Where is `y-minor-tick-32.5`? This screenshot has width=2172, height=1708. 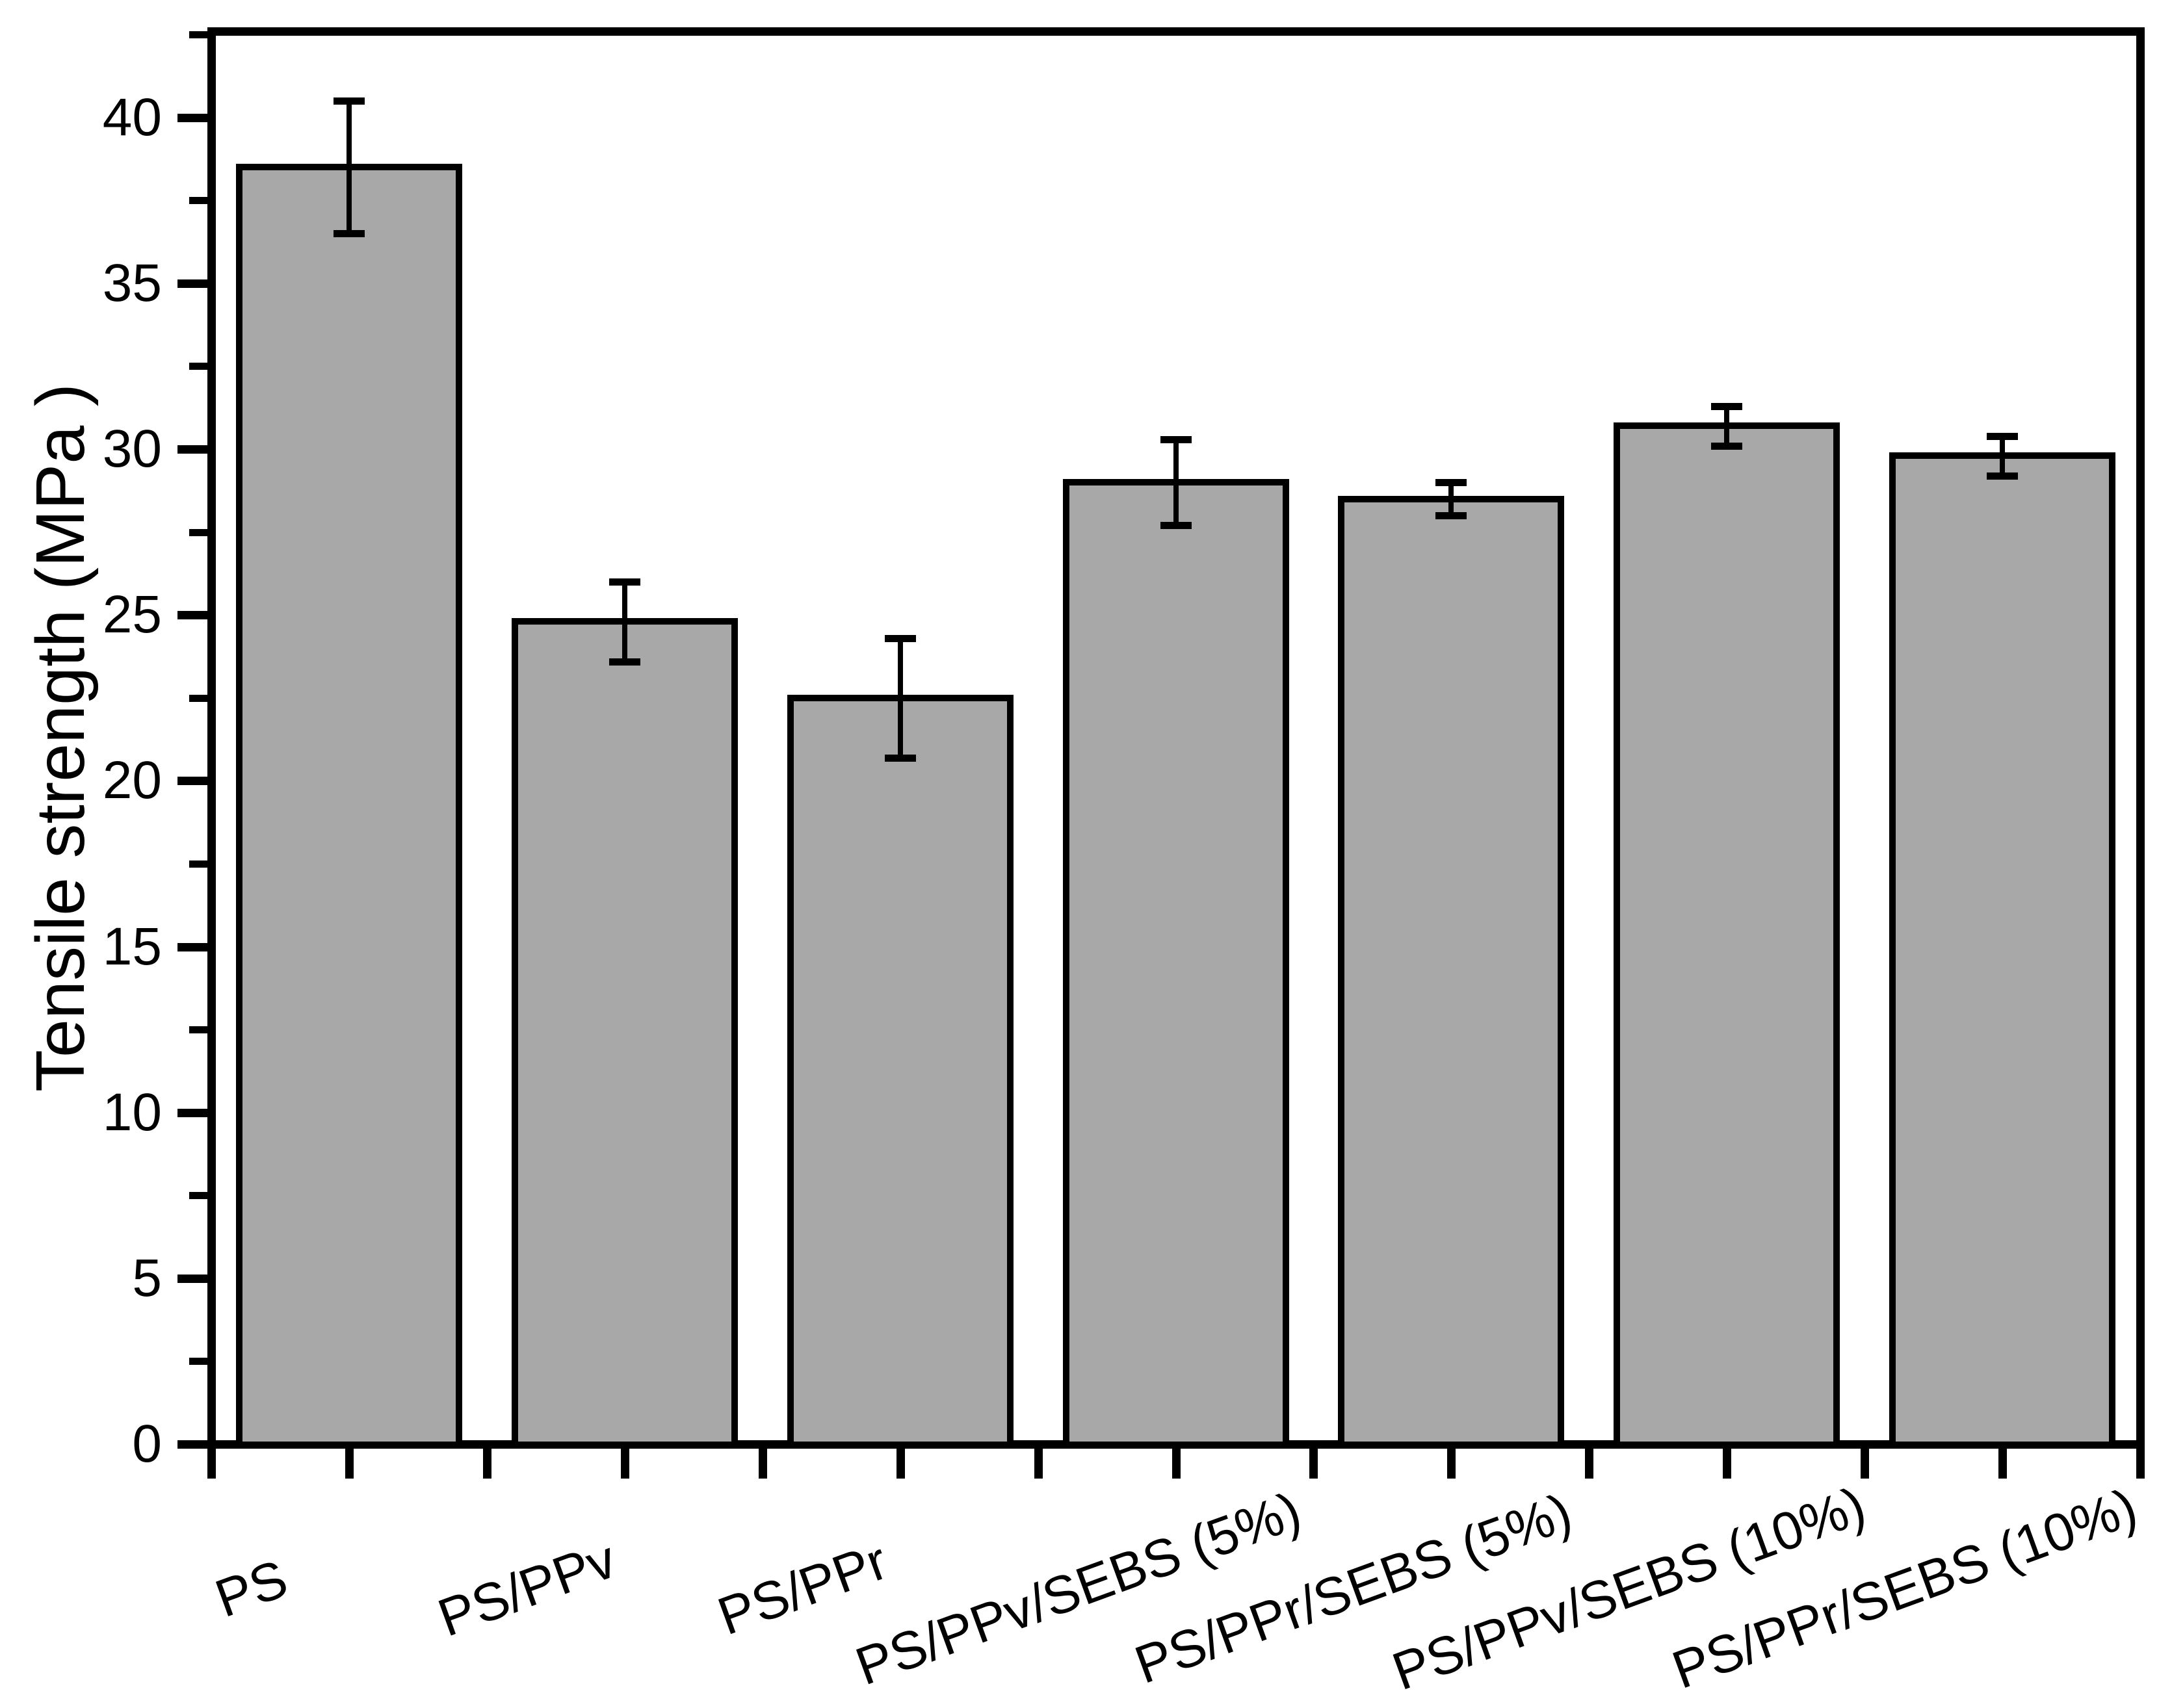 y-minor-tick-32.5 is located at coordinates (198, 366).